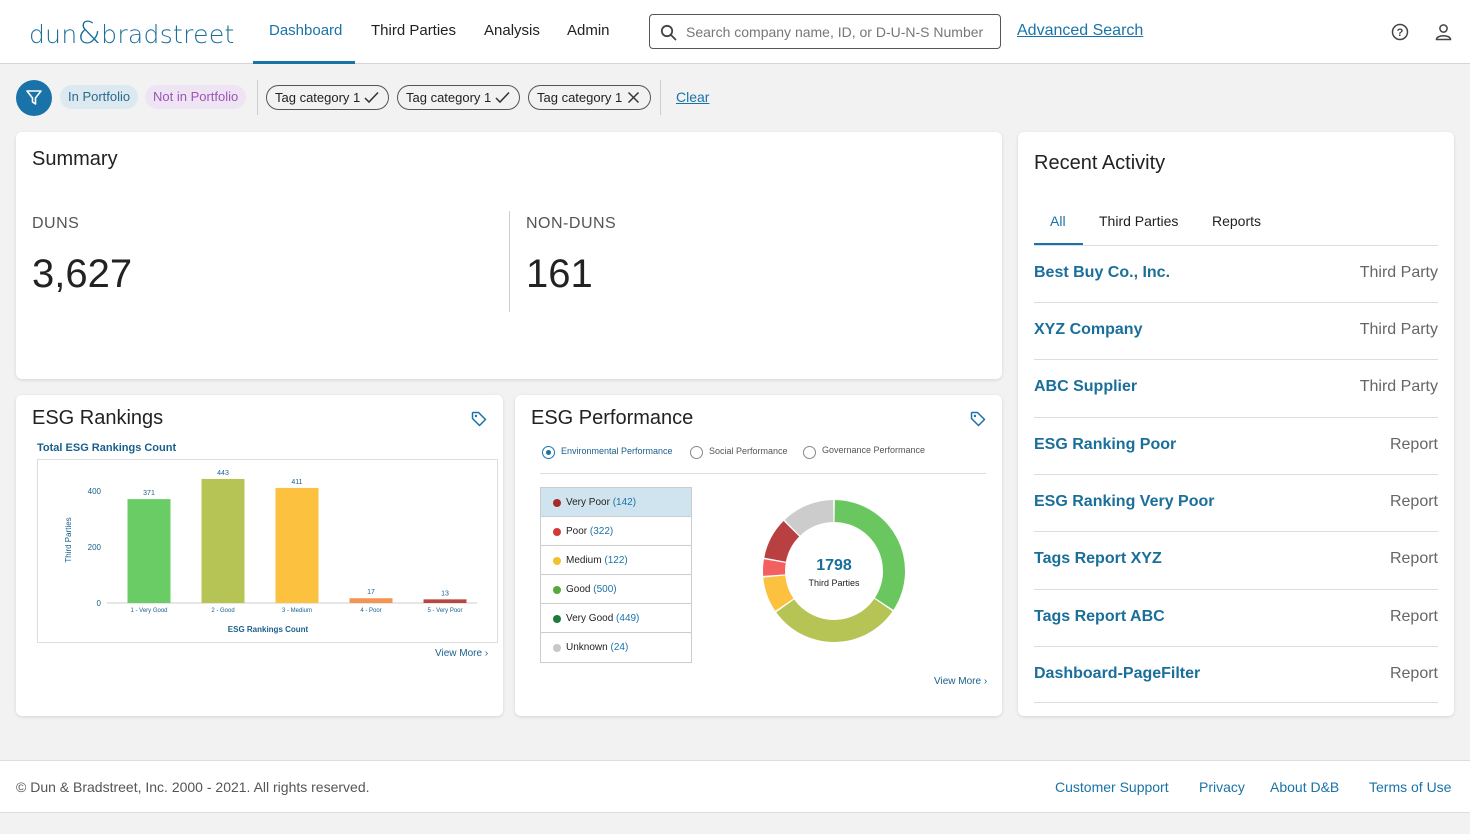 This screenshot has width=1470, height=834. I want to click on esg-performance-view-more-link: View More ›, so click(960, 681).